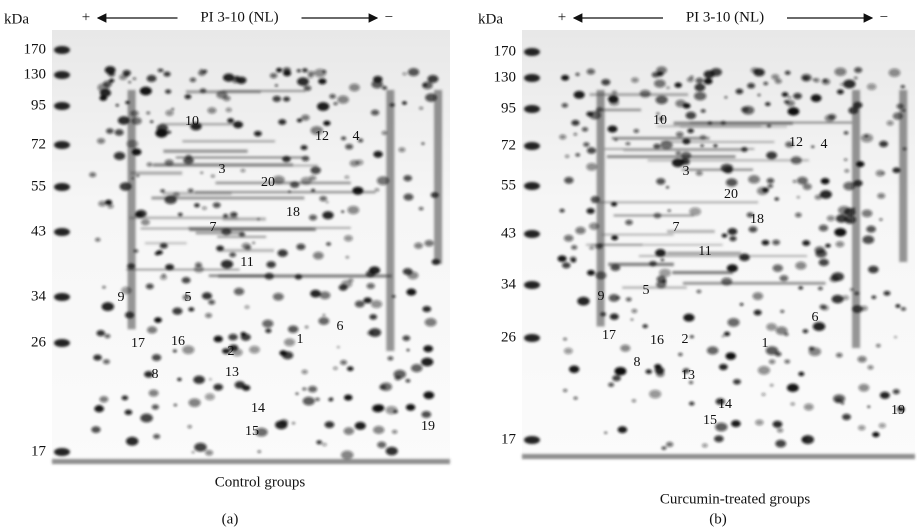  I want to click on mw-label: 34, so click(509, 284).